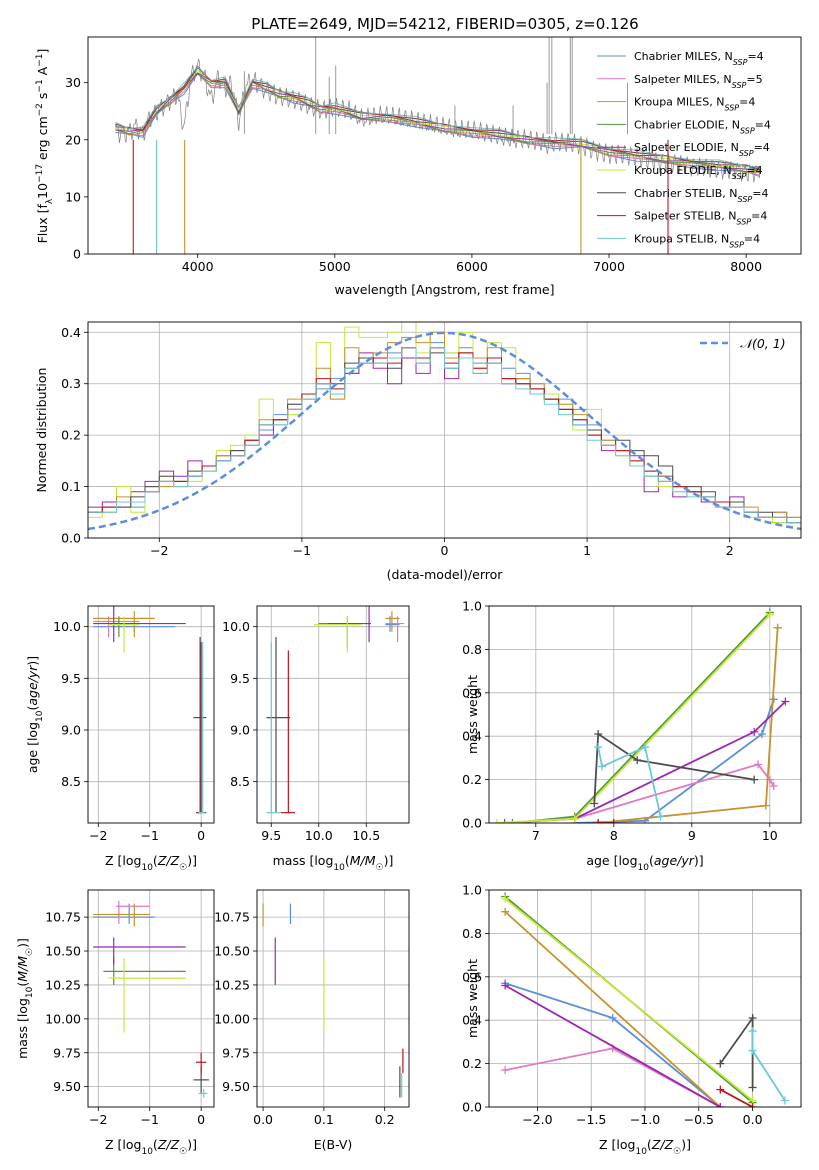 The image size is (819, 1170). I want to click on y-tick-label: 0.6, so click(472, 976).